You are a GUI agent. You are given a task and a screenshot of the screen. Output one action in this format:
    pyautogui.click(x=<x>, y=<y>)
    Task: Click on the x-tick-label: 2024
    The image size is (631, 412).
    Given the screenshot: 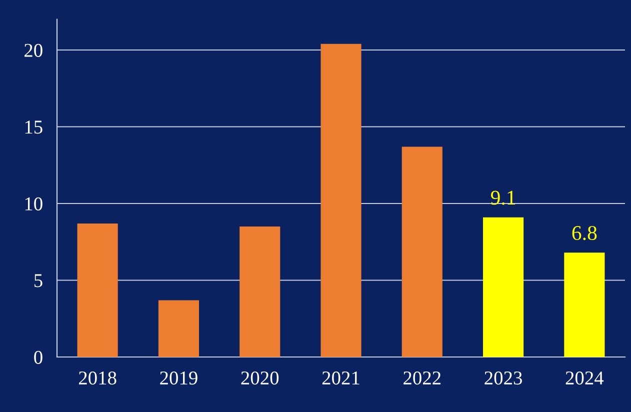 What is the action you would take?
    pyautogui.click(x=585, y=378)
    